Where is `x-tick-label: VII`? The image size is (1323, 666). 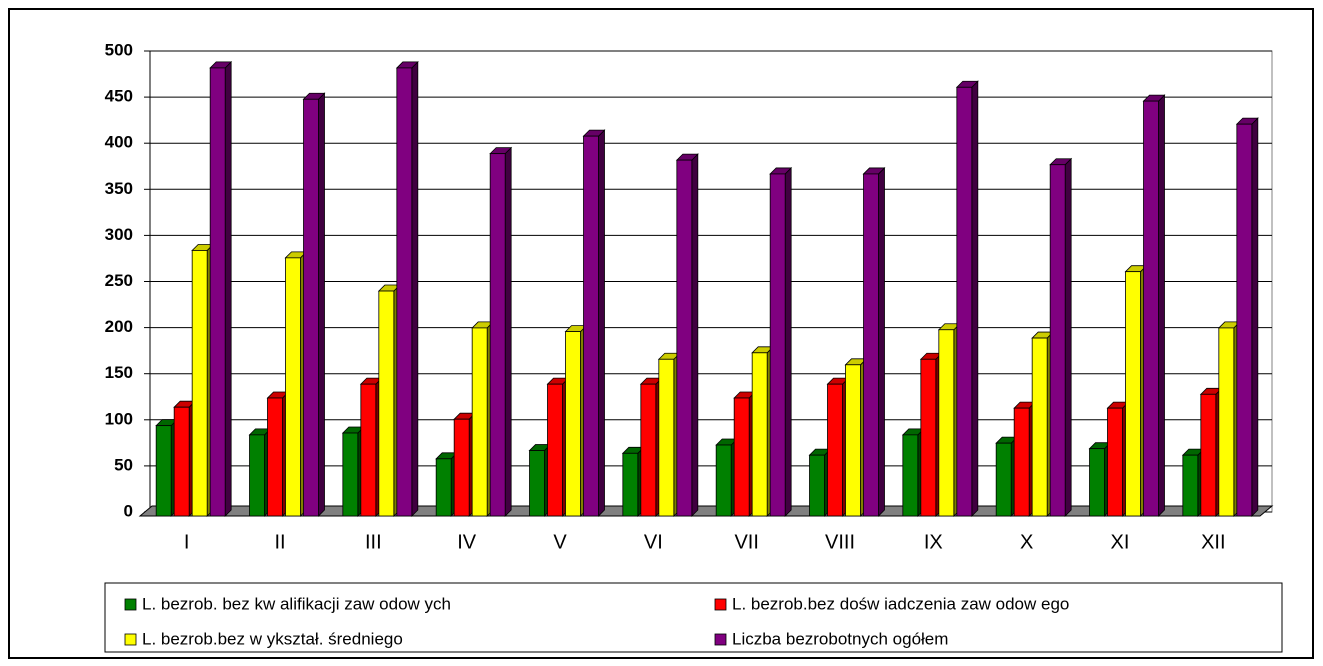 x-tick-label: VII is located at coordinates (746, 542).